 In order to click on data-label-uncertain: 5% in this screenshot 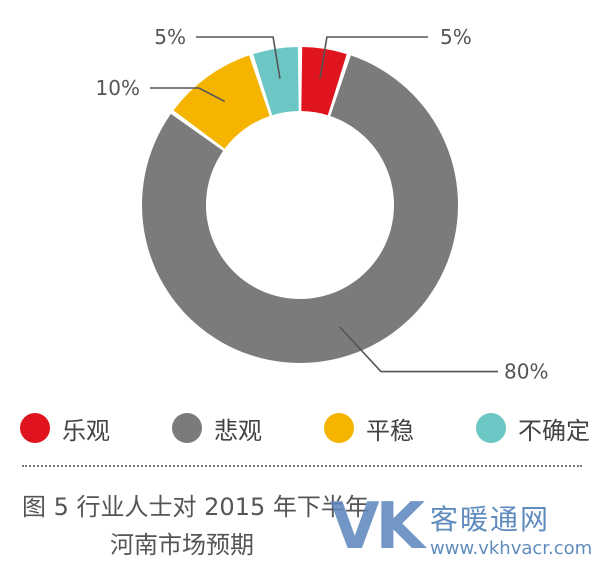, I will do `click(170, 37)`.